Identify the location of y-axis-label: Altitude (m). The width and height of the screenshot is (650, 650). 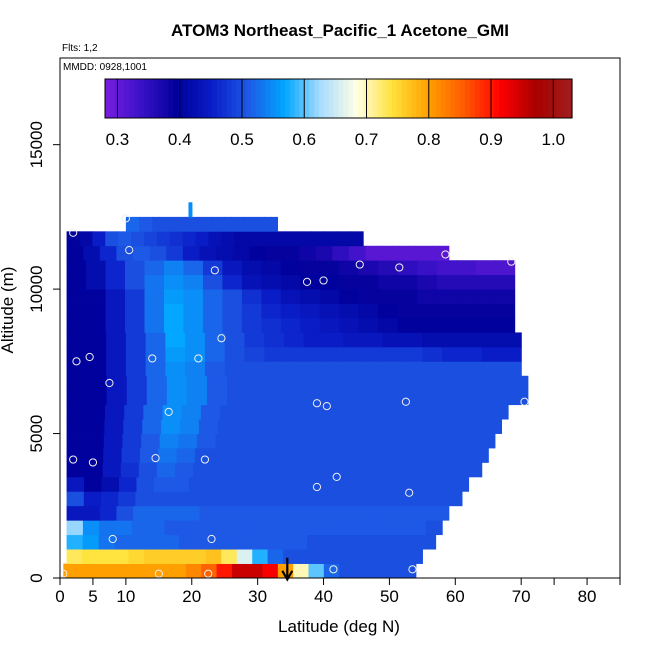
(8, 310).